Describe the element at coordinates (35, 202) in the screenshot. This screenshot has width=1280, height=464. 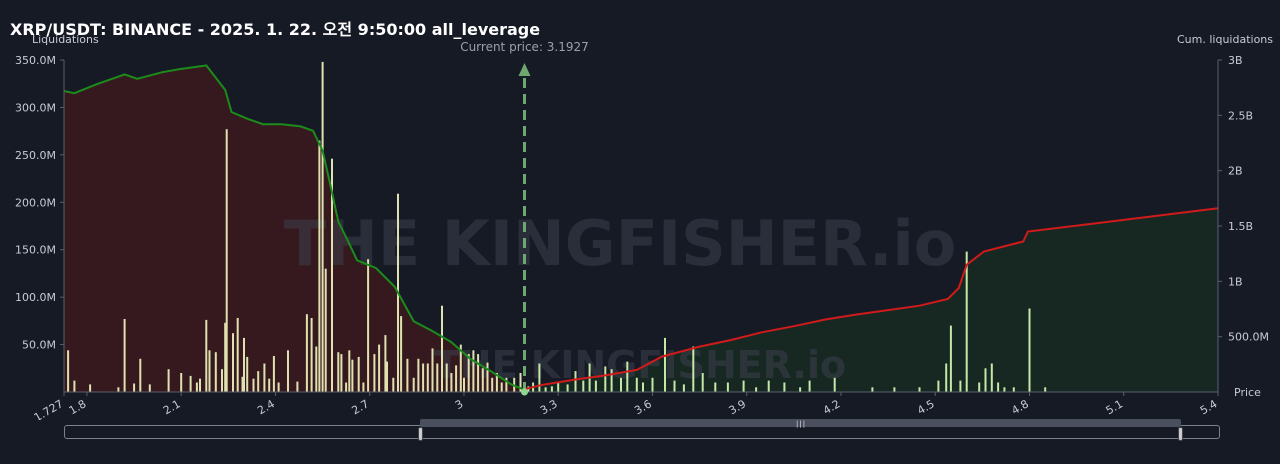
I see `y-left-tick-label: 200.0M` at that location.